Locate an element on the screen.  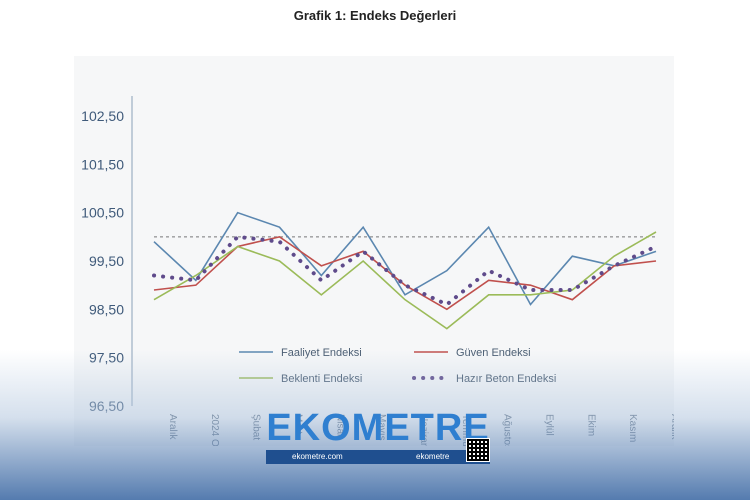
y-axis: 102,50 101,50 100,50 99,50 98,50 97,50 96,50 is located at coordinates (107, 255).